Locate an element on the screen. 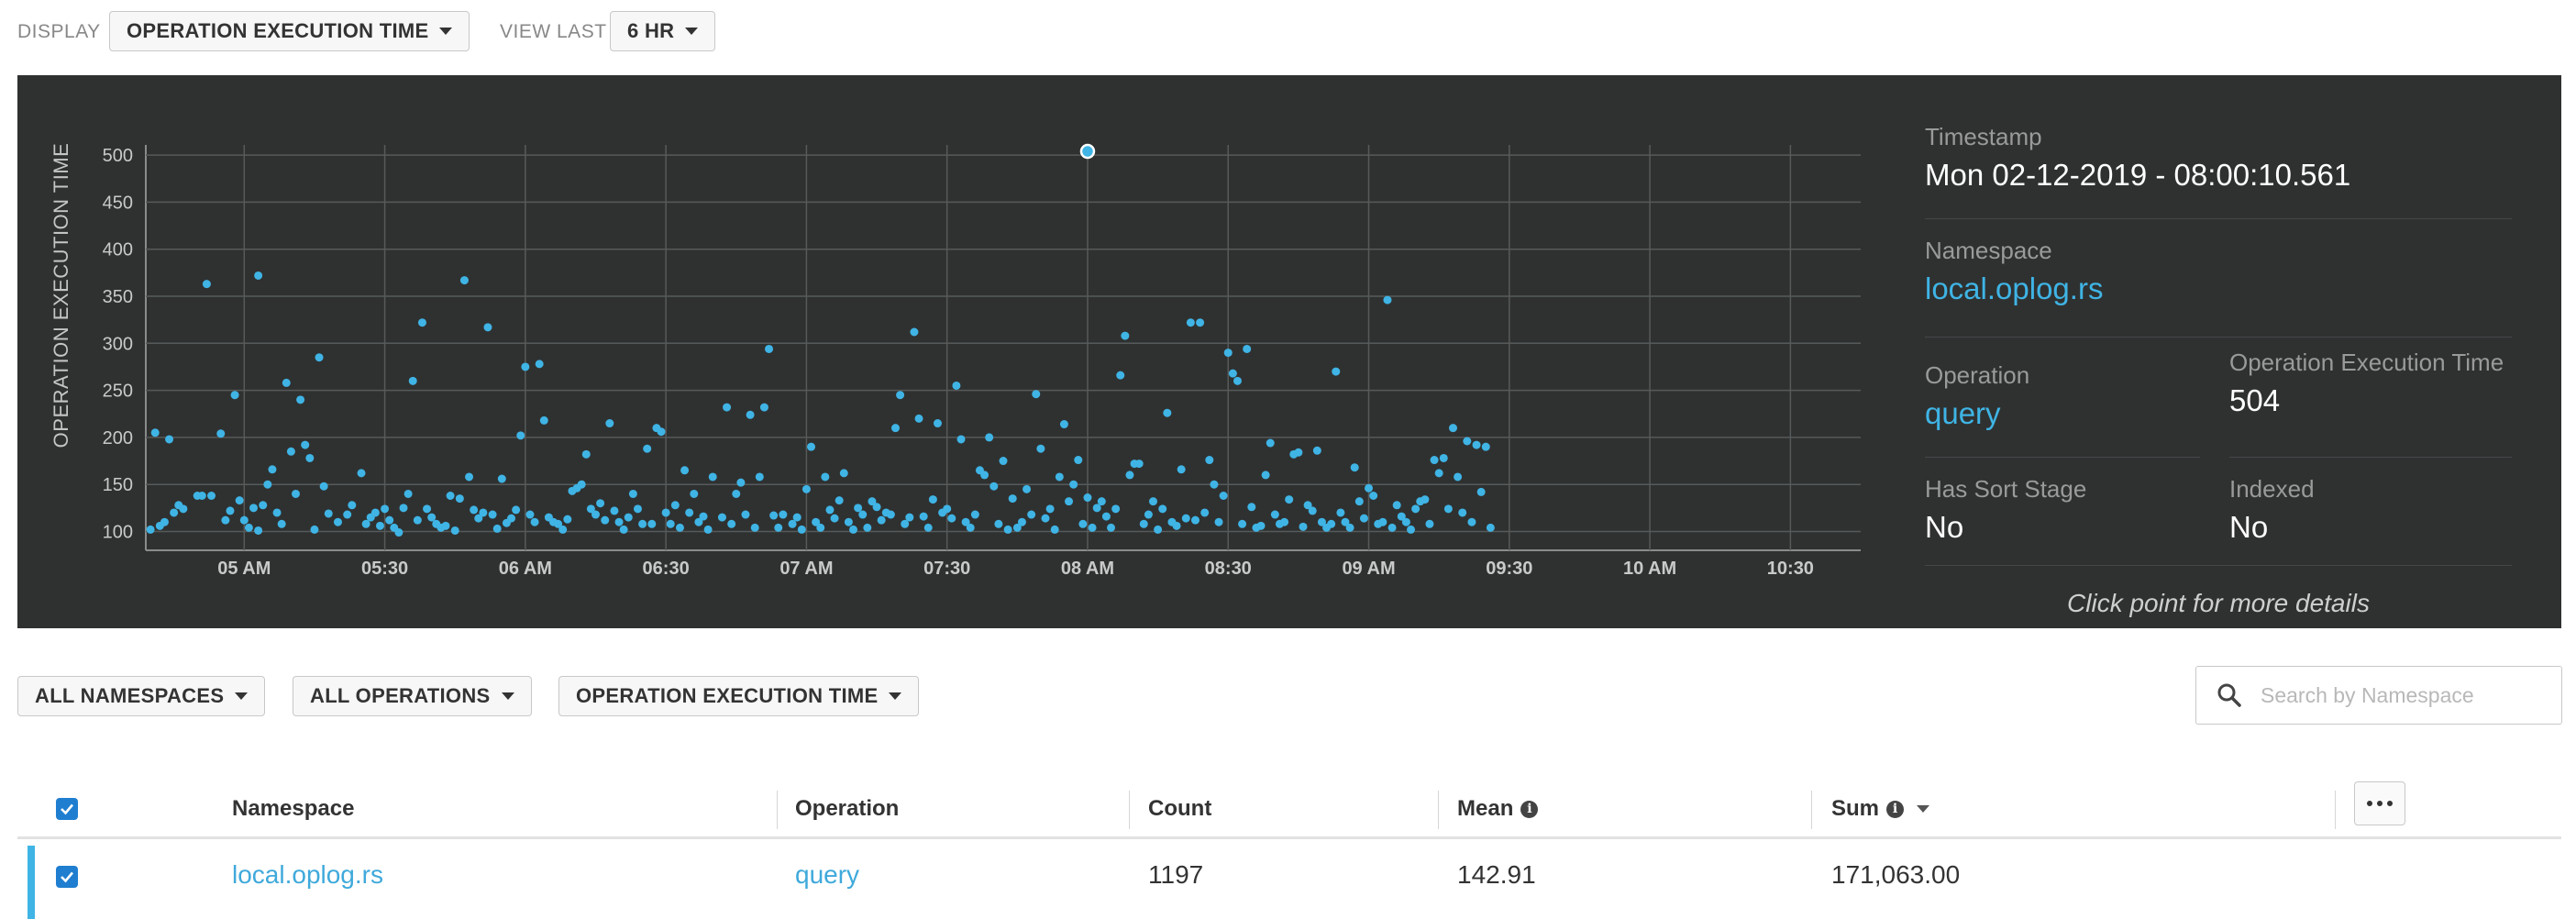 The image size is (2576, 919). info-icon: i is located at coordinates (1529, 809).